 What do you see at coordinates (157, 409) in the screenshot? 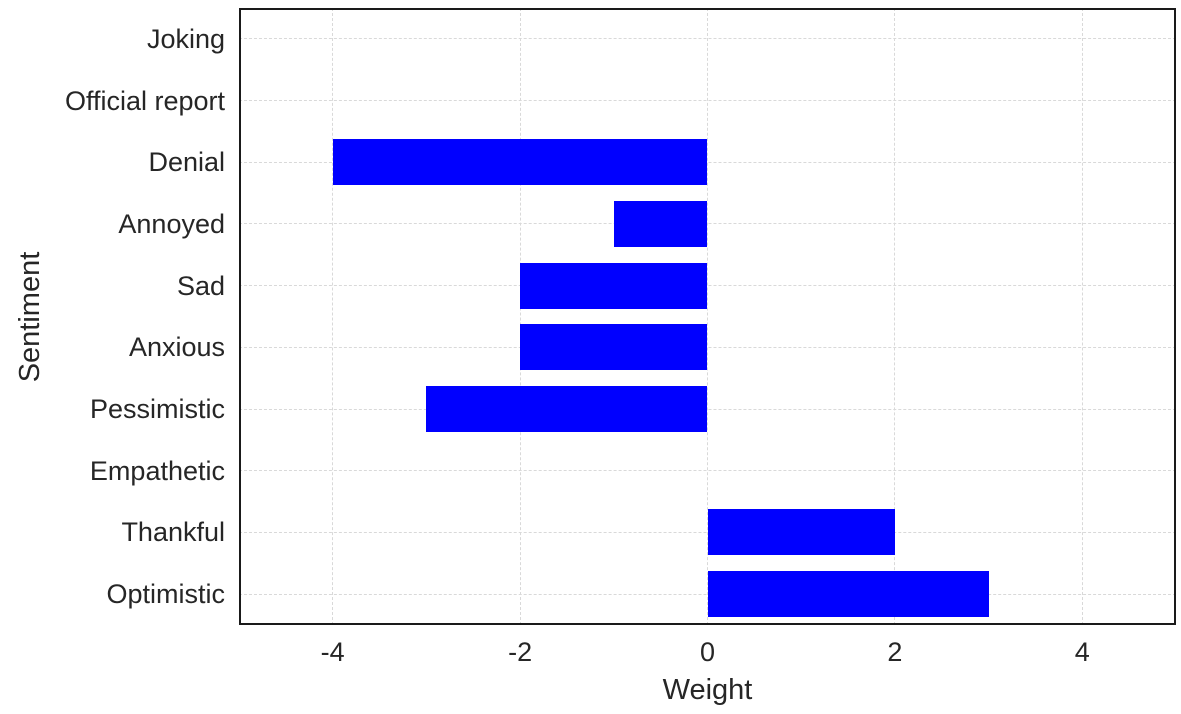
I see `y-tick-label: Pessimistic` at bounding box center [157, 409].